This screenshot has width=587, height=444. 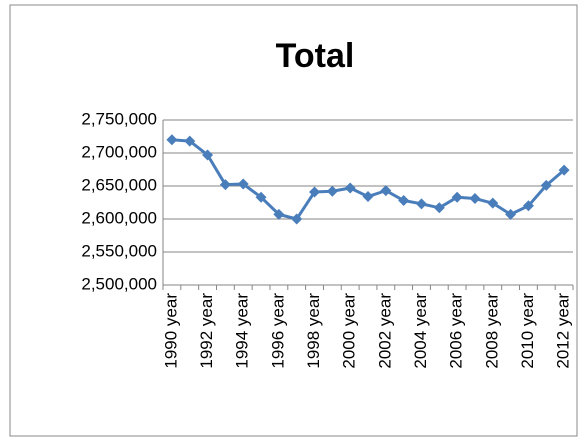 What do you see at coordinates (315, 56) in the screenshot?
I see `chart-title: Total` at bounding box center [315, 56].